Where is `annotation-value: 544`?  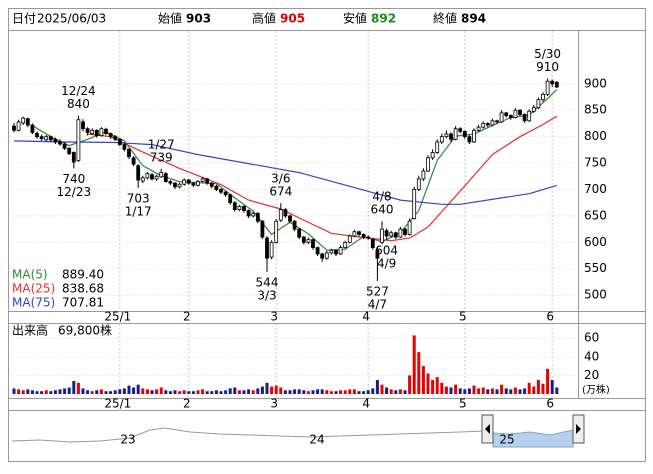
annotation-value: 544 is located at coordinates (267, 282).